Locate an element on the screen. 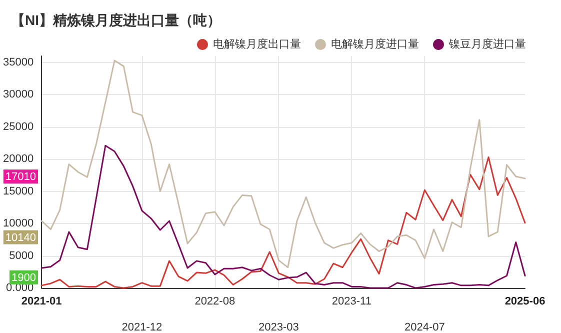 This screenshot has height=333, width=561. text: 1900 is located at coordinates (24, 278).